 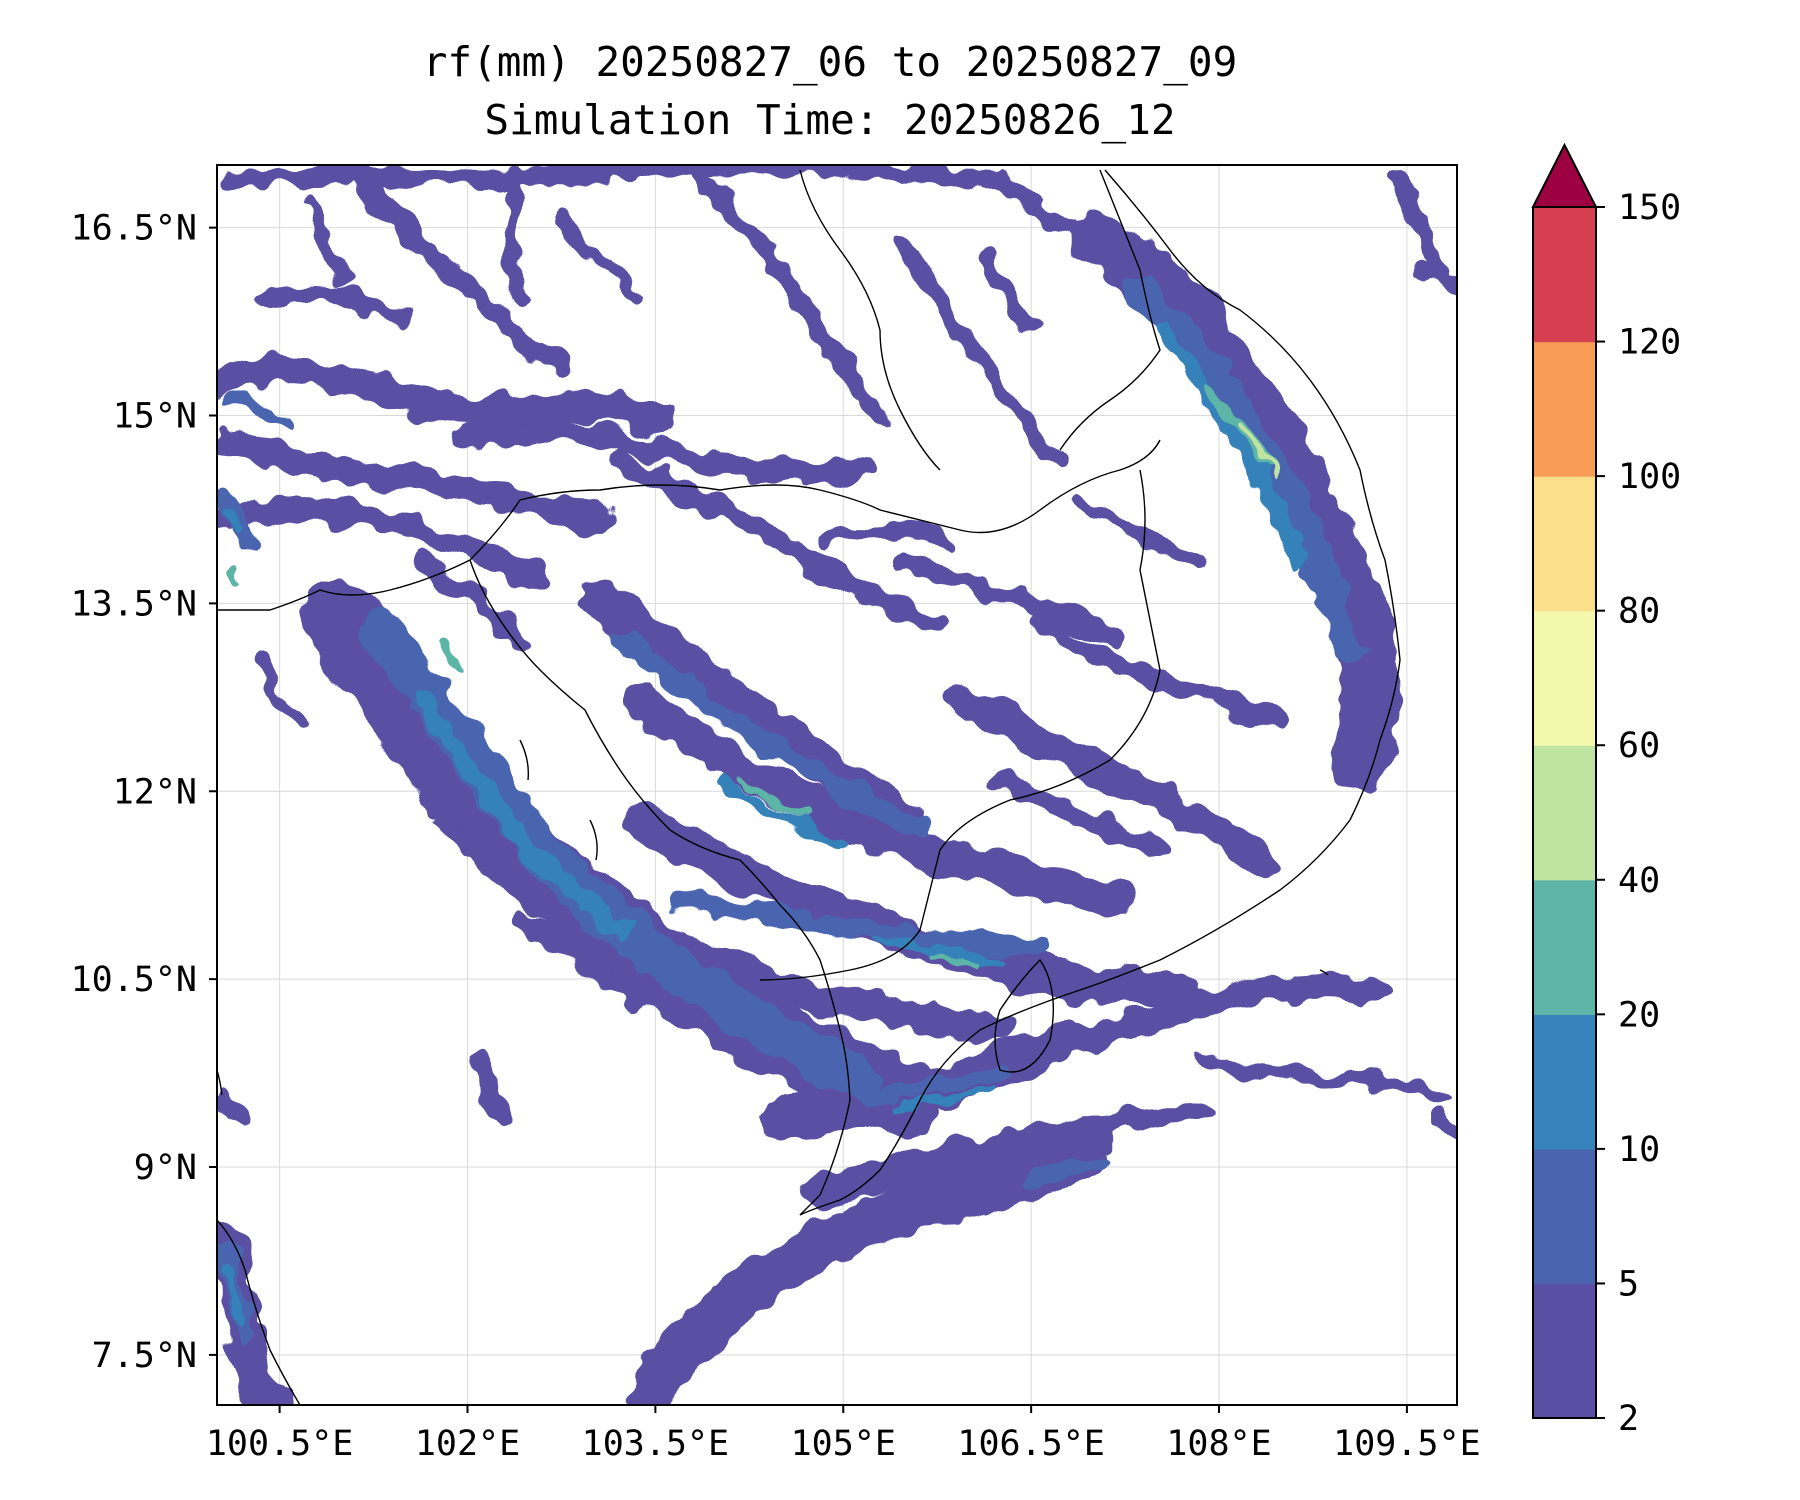 I want to click on x-tick-label: 109.5°E, so click(x=1407, y=1444).